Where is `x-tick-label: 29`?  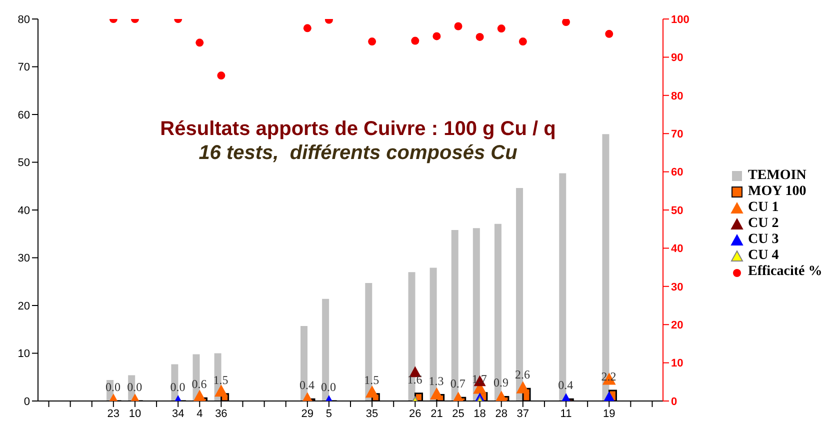
x-tick-label: 29 is located at coordinates (307, 414).